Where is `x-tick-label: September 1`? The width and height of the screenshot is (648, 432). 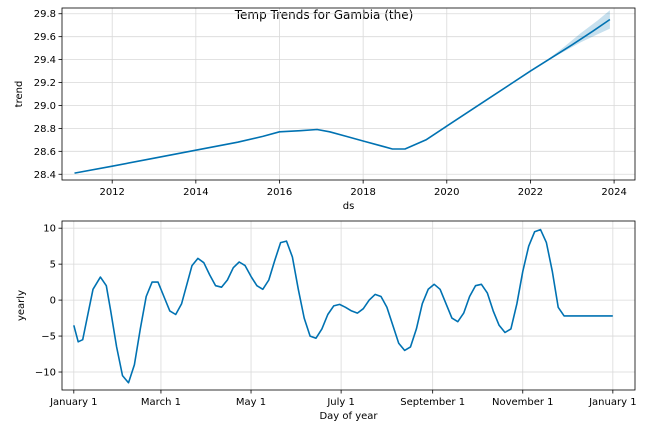
x-tick-label: September 1 is located at coordinates (432, 402).